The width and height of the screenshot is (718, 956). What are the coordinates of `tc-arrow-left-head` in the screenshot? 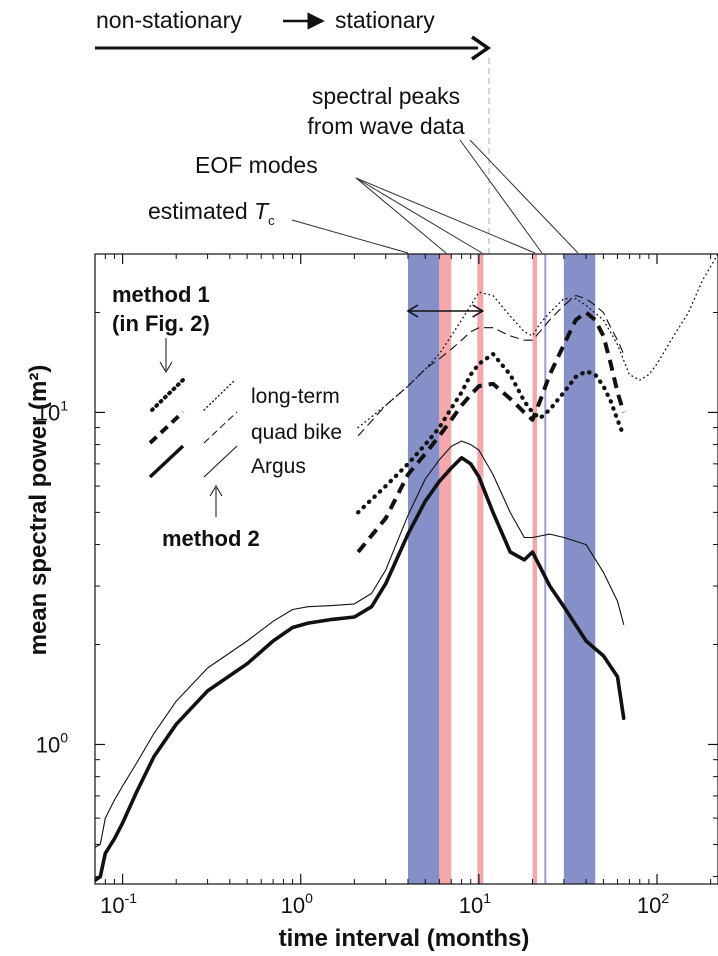 It's located at (412, 311).